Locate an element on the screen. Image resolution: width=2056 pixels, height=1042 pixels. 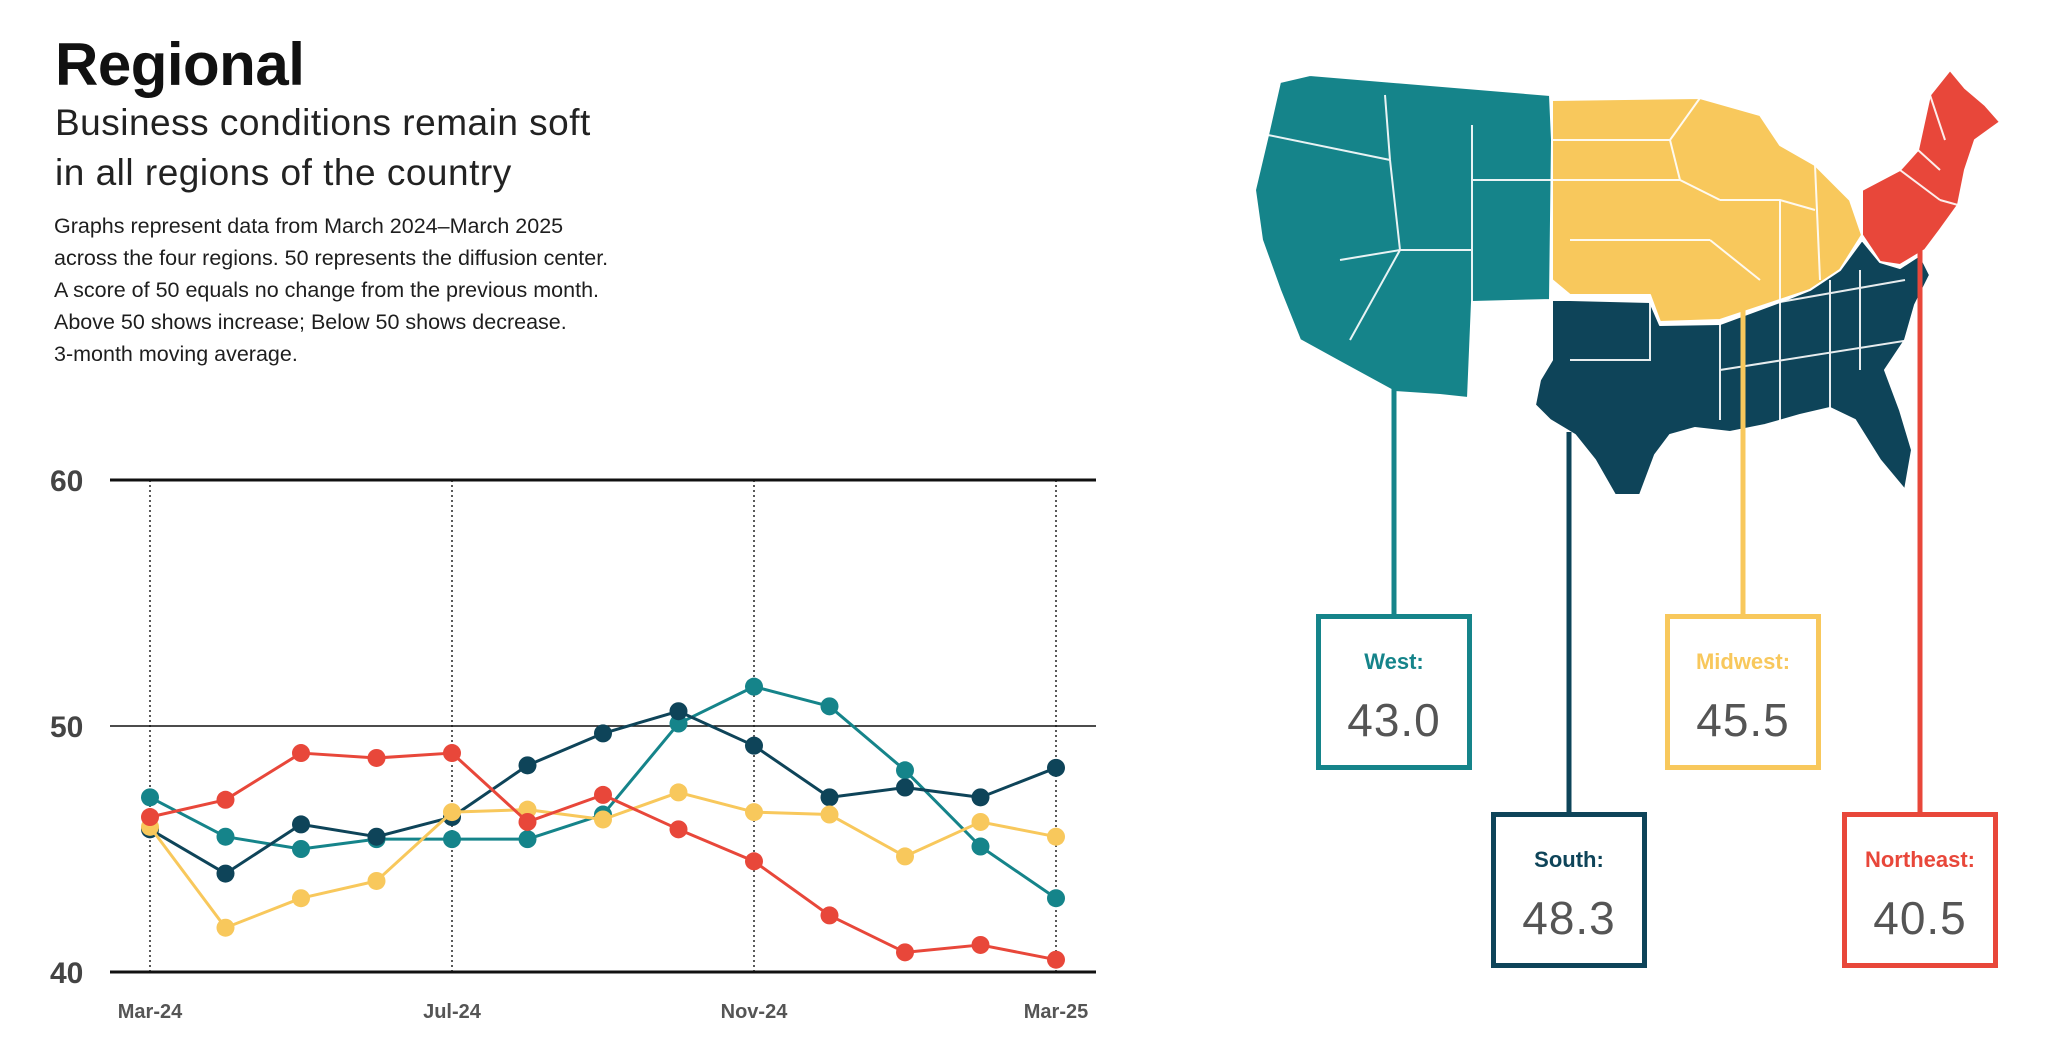
description-line: 3-month moving average. is located at coordinates (176, 354).